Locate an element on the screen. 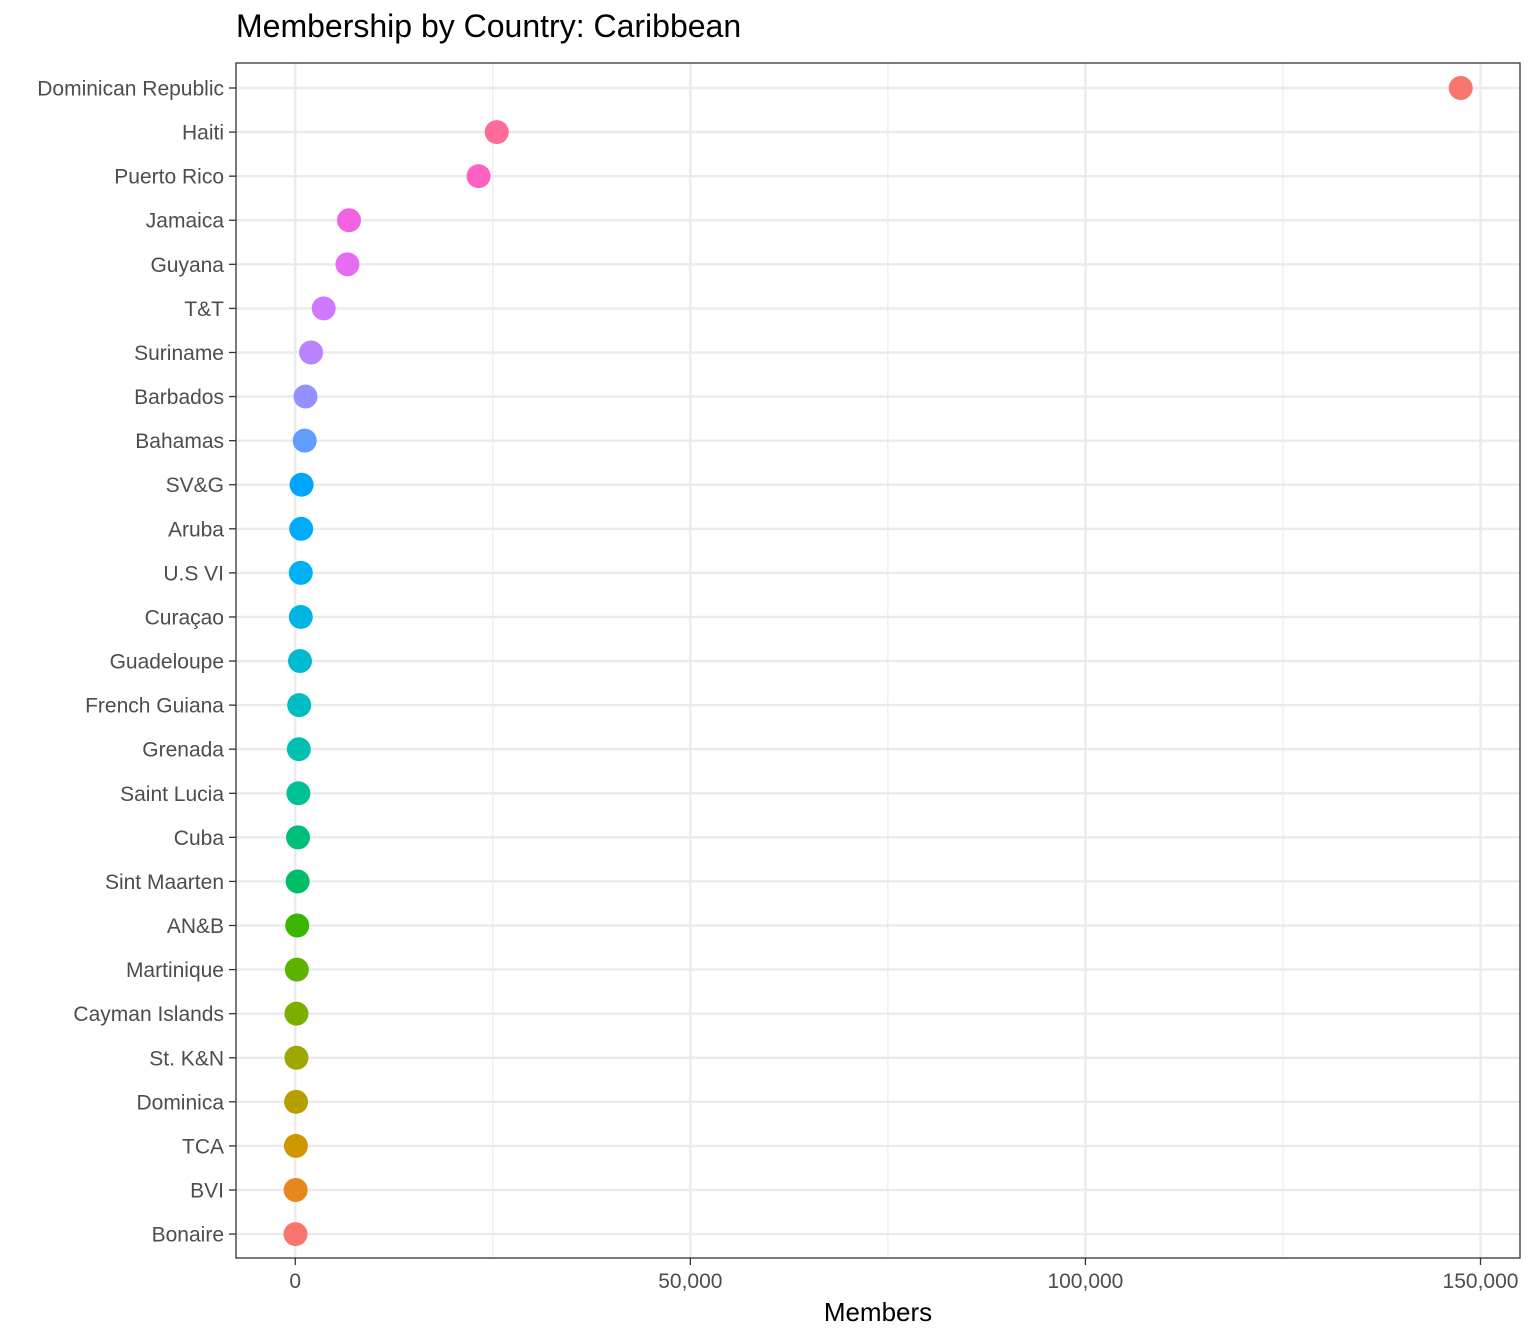 The image size is (1536, 1344). x-tick-label: 150,000 is located at coordinates (1481, 1281).